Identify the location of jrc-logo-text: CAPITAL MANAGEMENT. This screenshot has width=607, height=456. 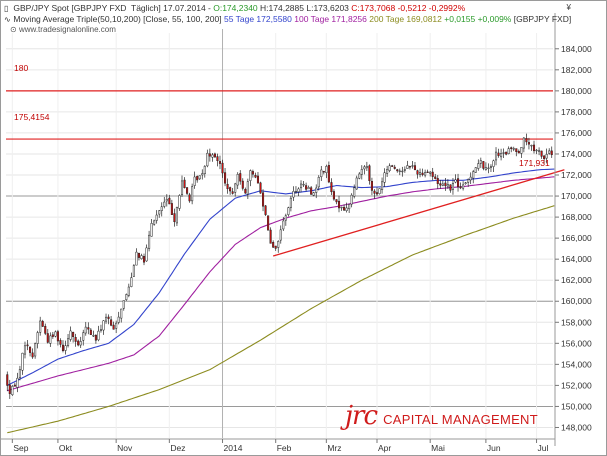
(460, 419).